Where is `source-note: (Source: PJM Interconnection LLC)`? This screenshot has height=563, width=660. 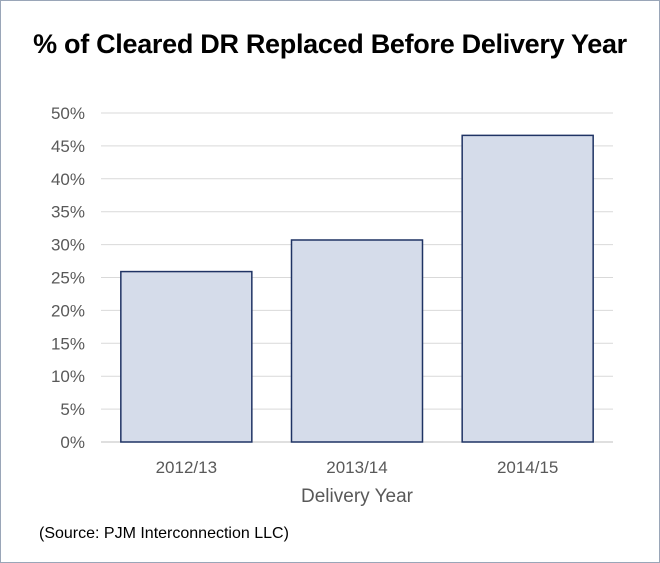 source-note: (Source: PJM Interconnection LLC) is located at coordinates (164, 533).